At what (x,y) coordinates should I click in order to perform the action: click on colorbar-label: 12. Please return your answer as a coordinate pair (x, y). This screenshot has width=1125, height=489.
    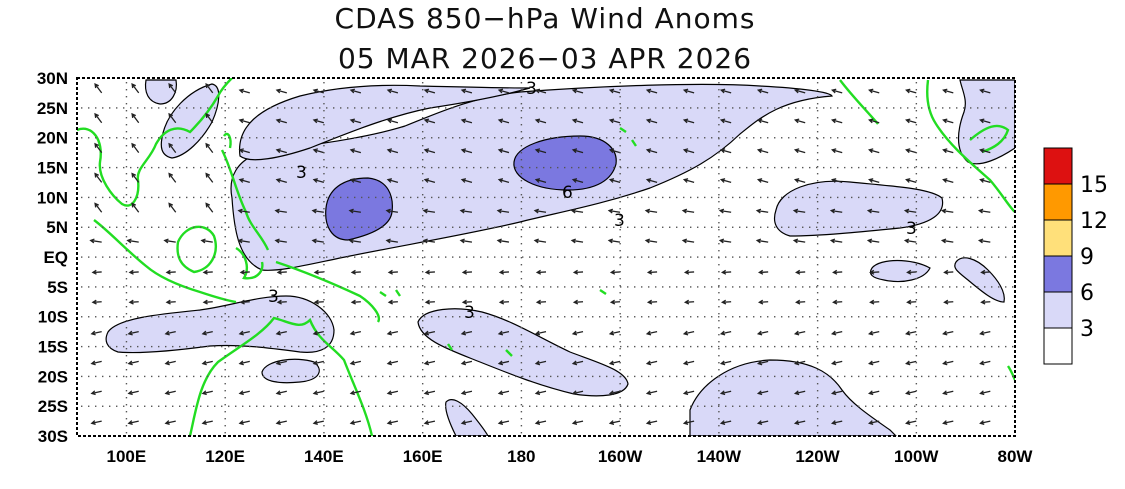
    Looking at the image, I should click on (1094, 221).